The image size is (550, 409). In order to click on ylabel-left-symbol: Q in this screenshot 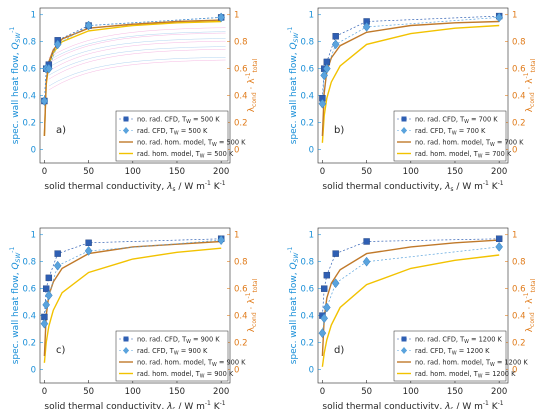, I will do `click(294, 45)`.